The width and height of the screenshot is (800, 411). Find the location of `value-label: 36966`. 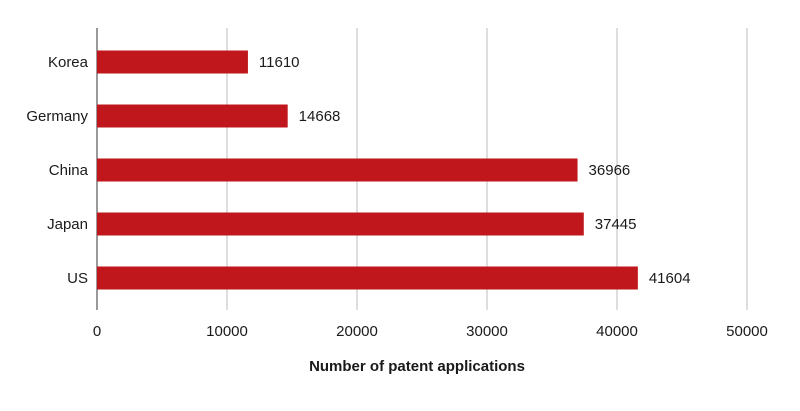

value-label: 36966 is located at coordinates (610, 170).